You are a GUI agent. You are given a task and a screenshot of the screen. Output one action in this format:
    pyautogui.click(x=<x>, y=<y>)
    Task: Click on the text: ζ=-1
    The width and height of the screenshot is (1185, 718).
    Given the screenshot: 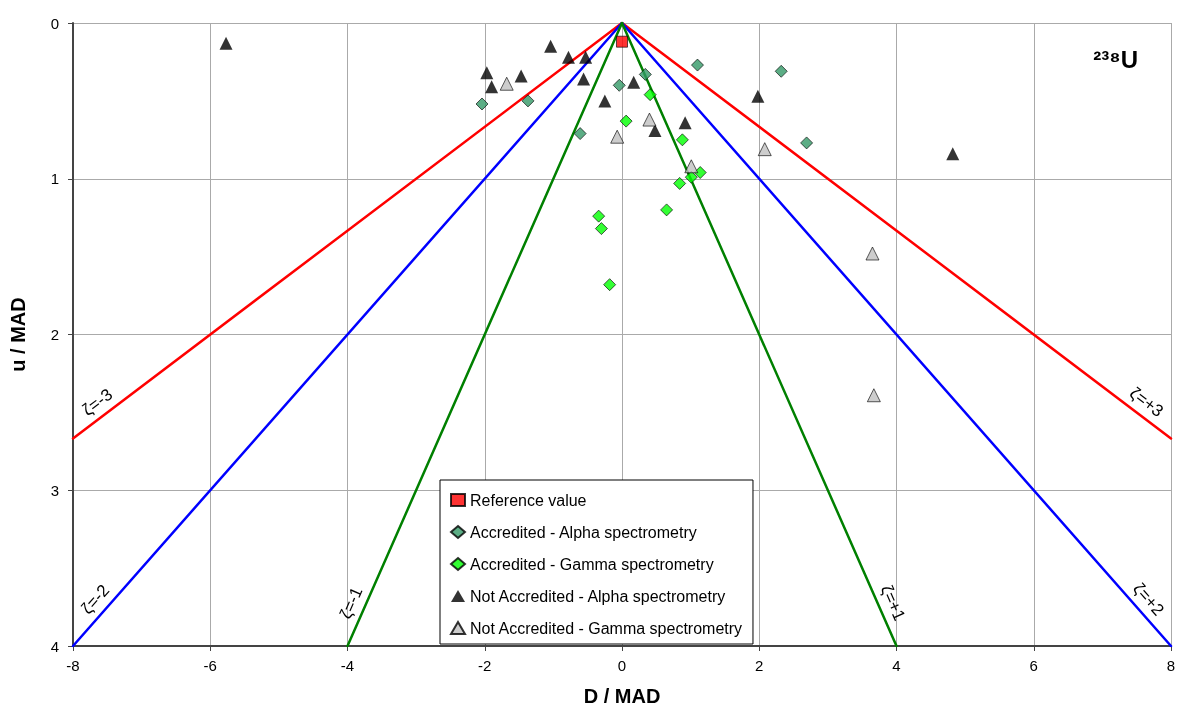 What is the action you would take?
    pyautogui.click(x=351, y=603)
    